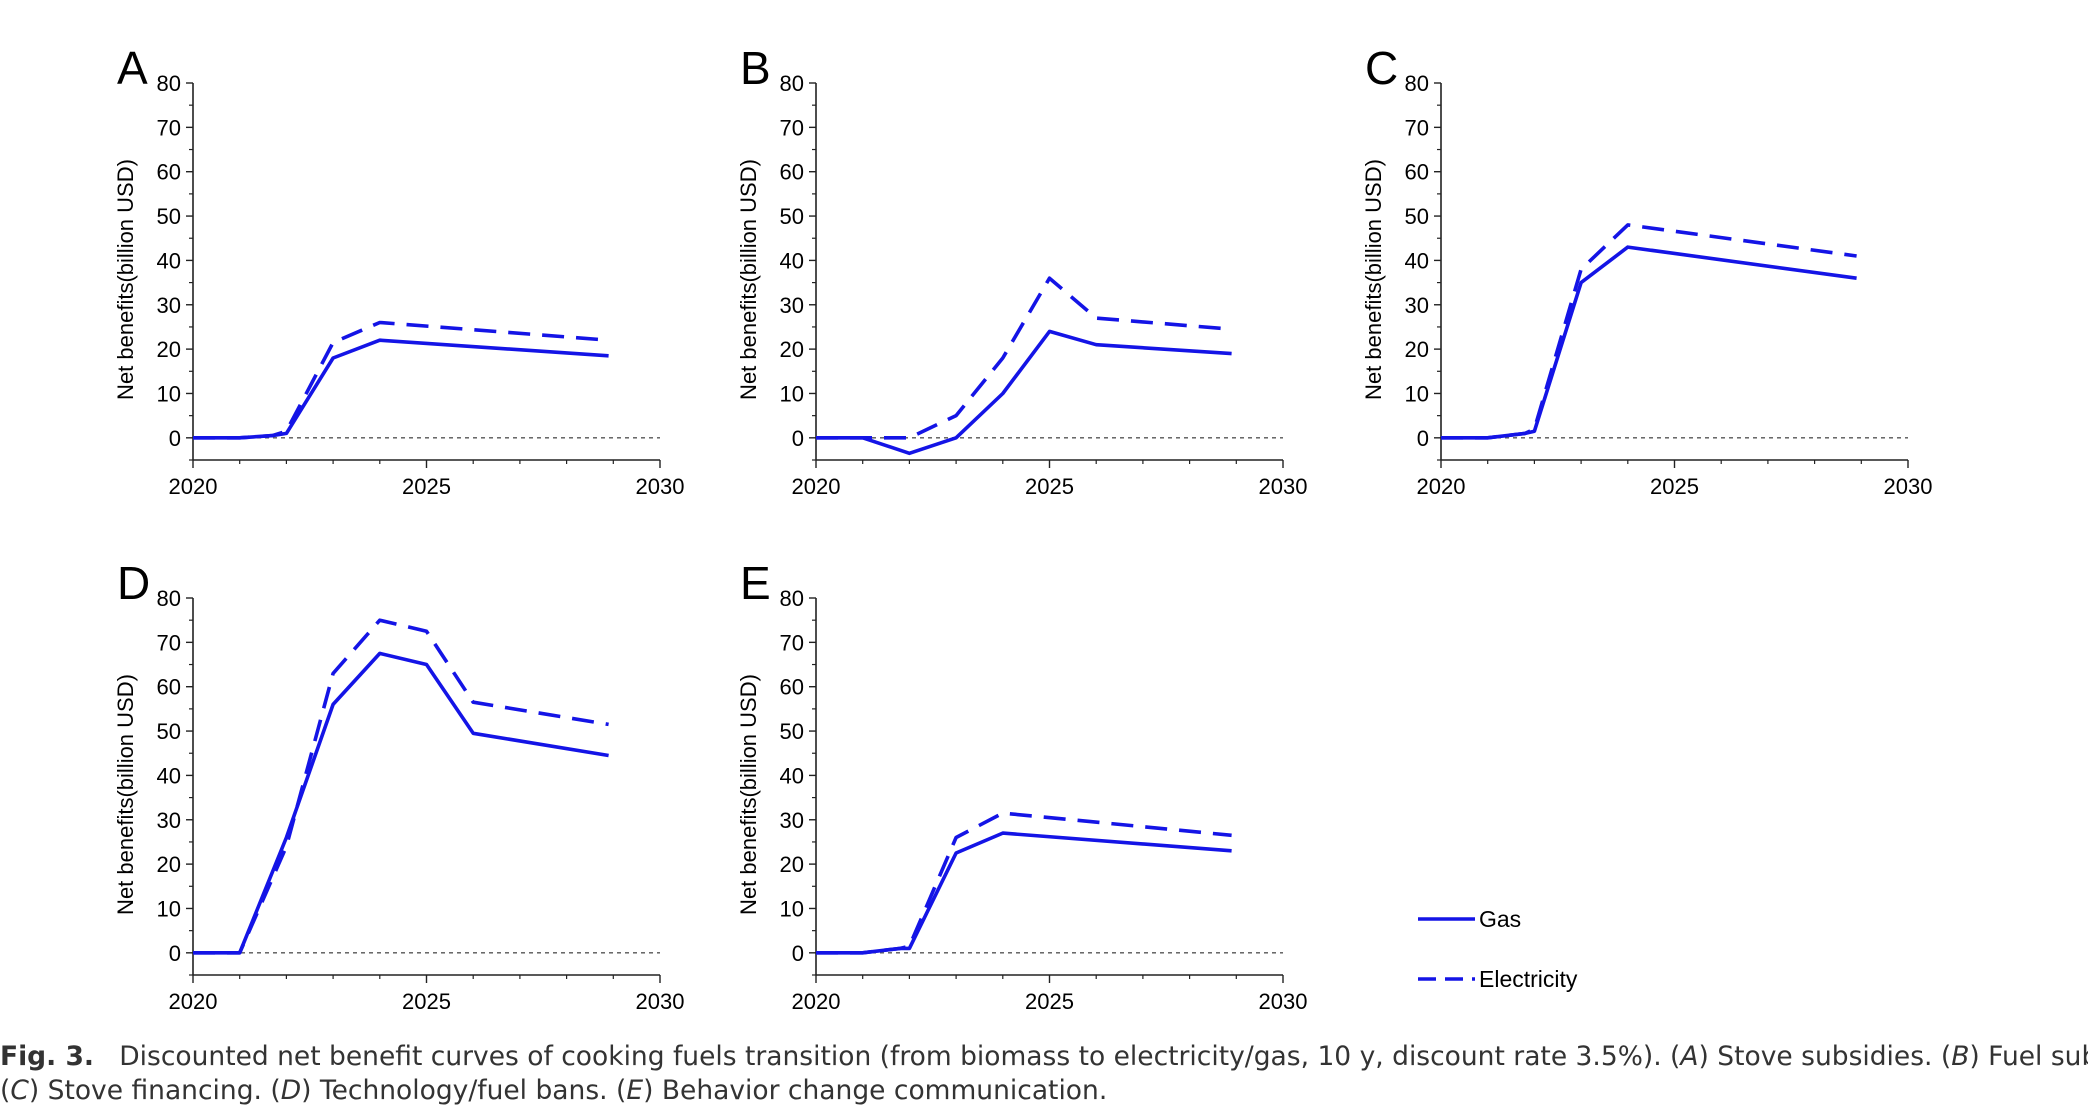 Image resolution: width=2088 pixels, height=1119 pixels. Describe the element at coordinates (464, 1090) in the screenshot. I see `caption-text-d: ) Technology/fuel bans. (` at that location.